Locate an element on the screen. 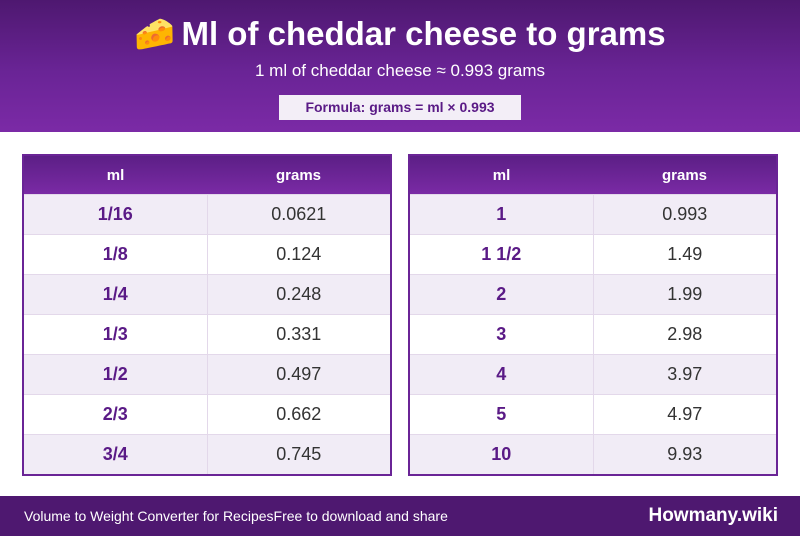 The image size is (800, 536). table-row: 1/3 0.331 is located at coordinates (207, 334).